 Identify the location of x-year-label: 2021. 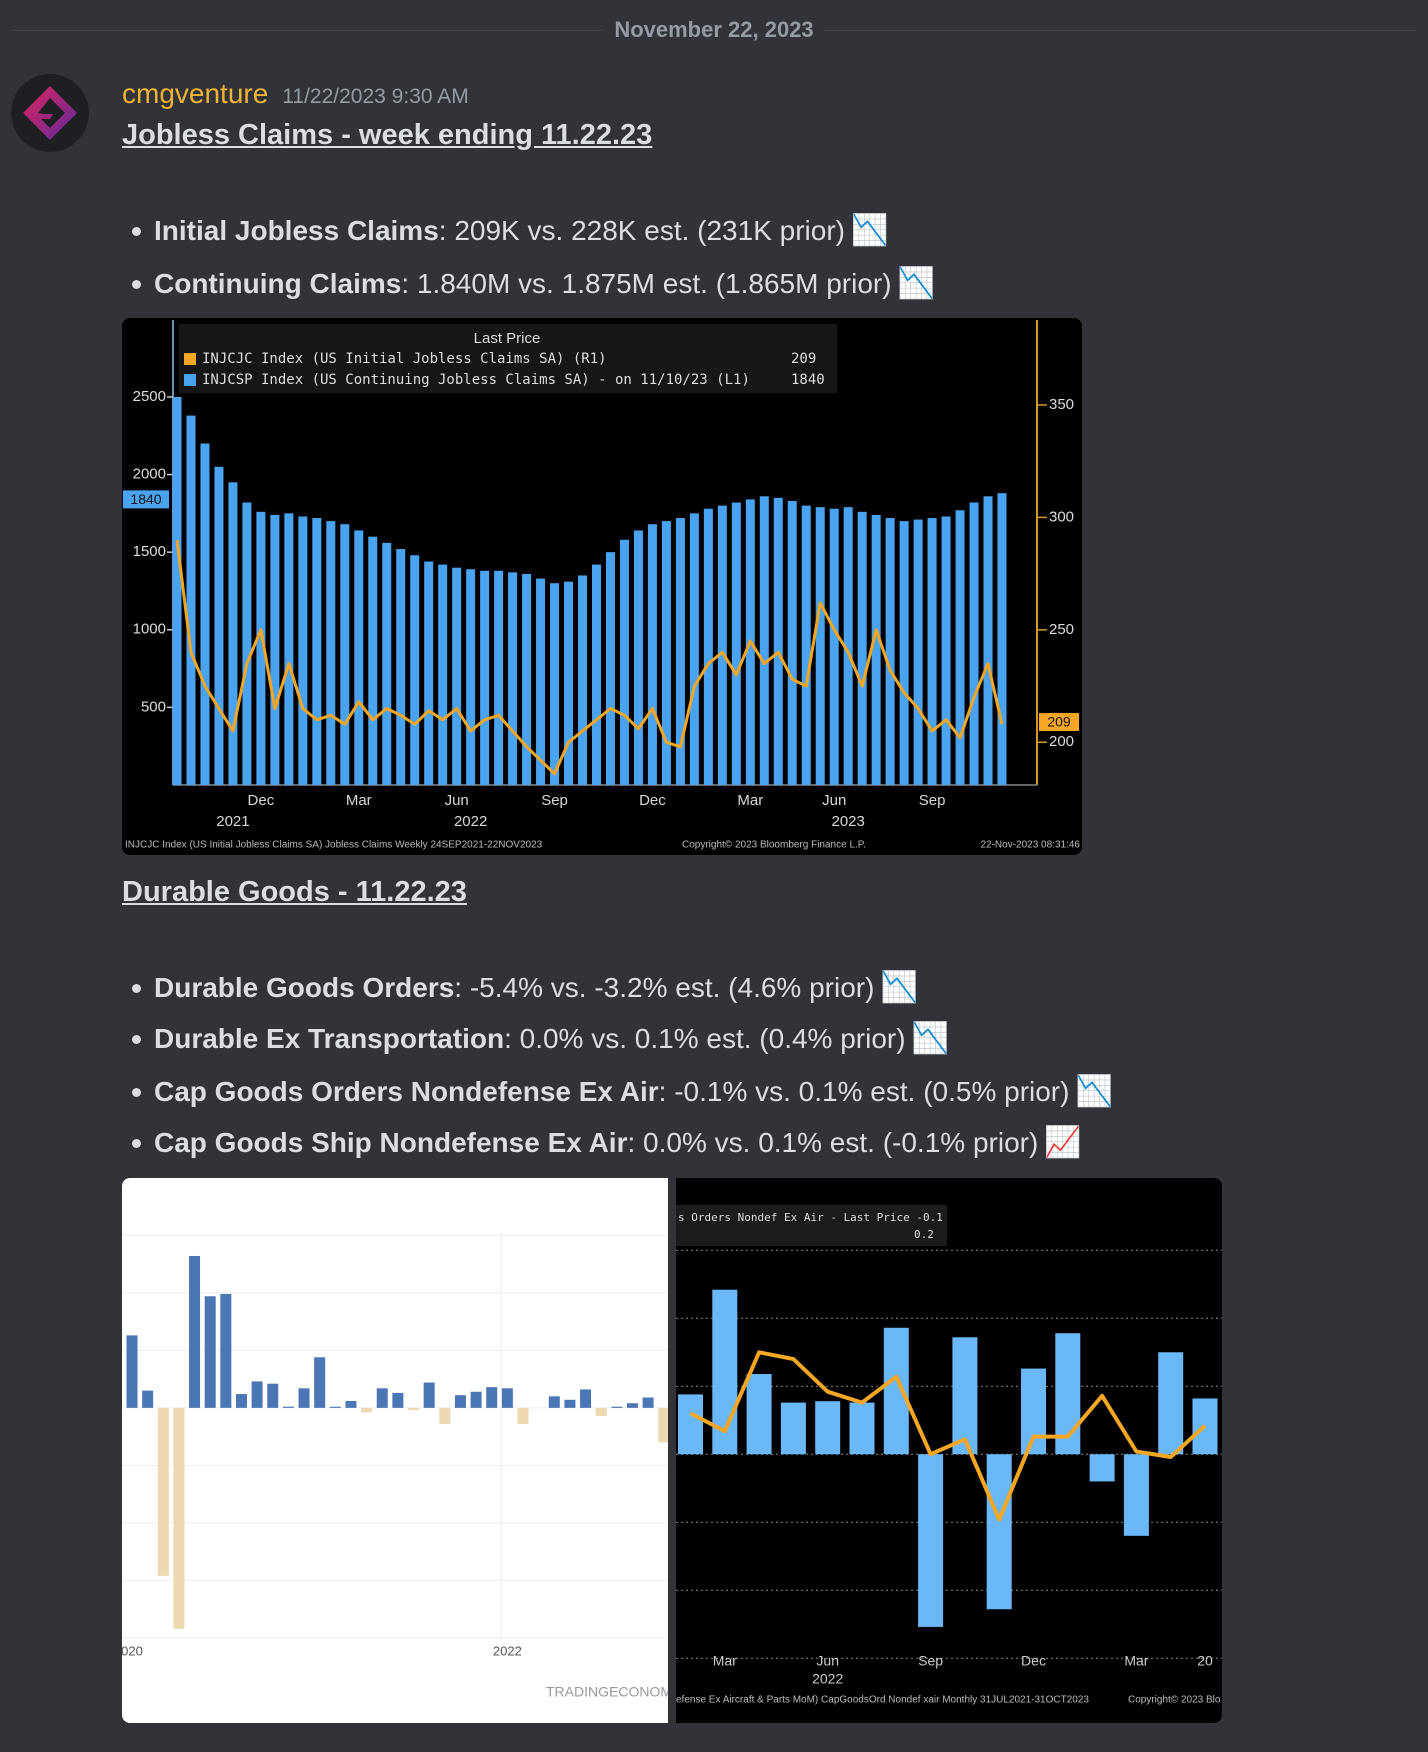
(232, 821).